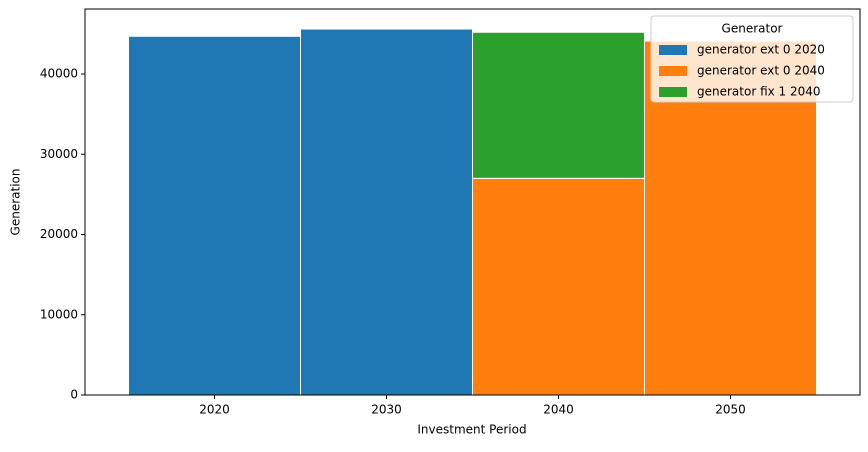  I want to click on x-axis-label: Investment Period, so click(471, 430).